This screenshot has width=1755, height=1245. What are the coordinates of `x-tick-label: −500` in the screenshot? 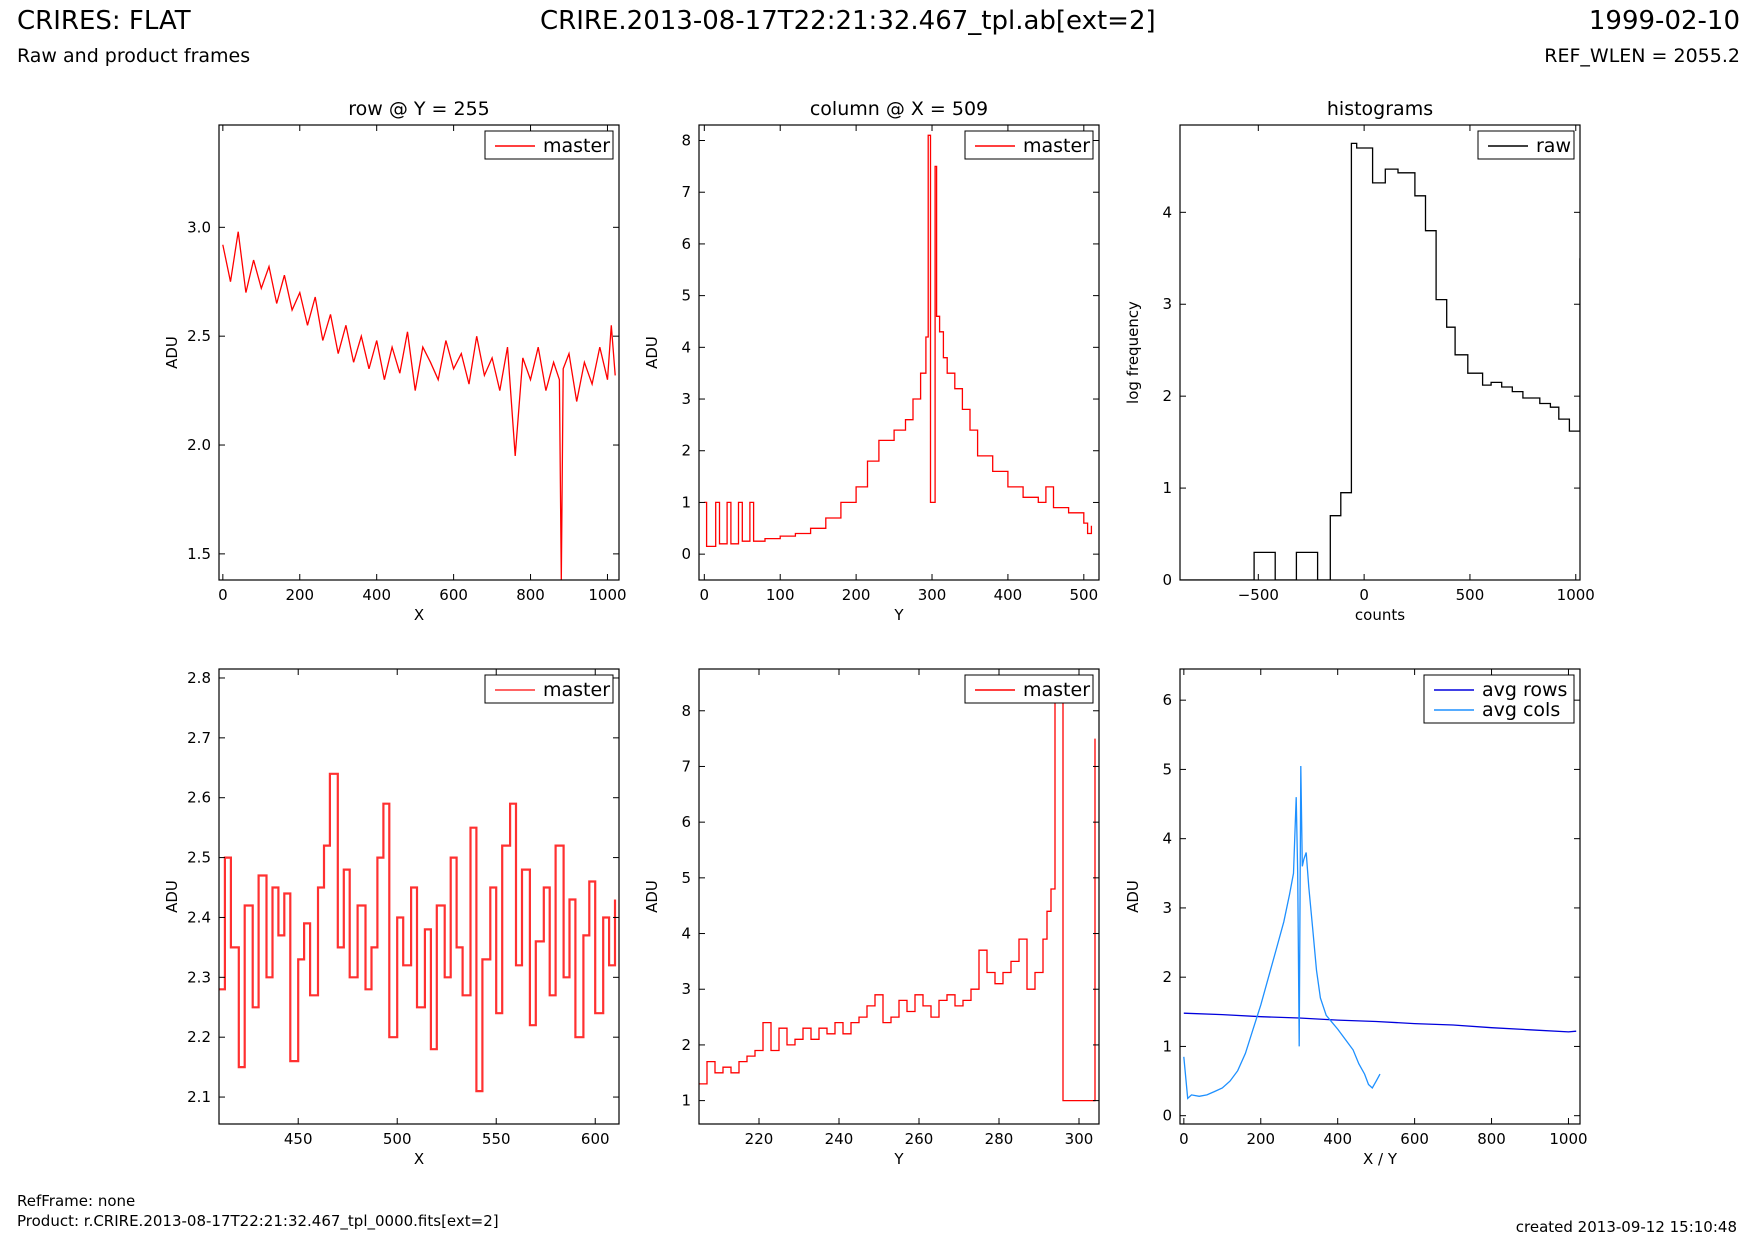 It's located at (1258, 595).